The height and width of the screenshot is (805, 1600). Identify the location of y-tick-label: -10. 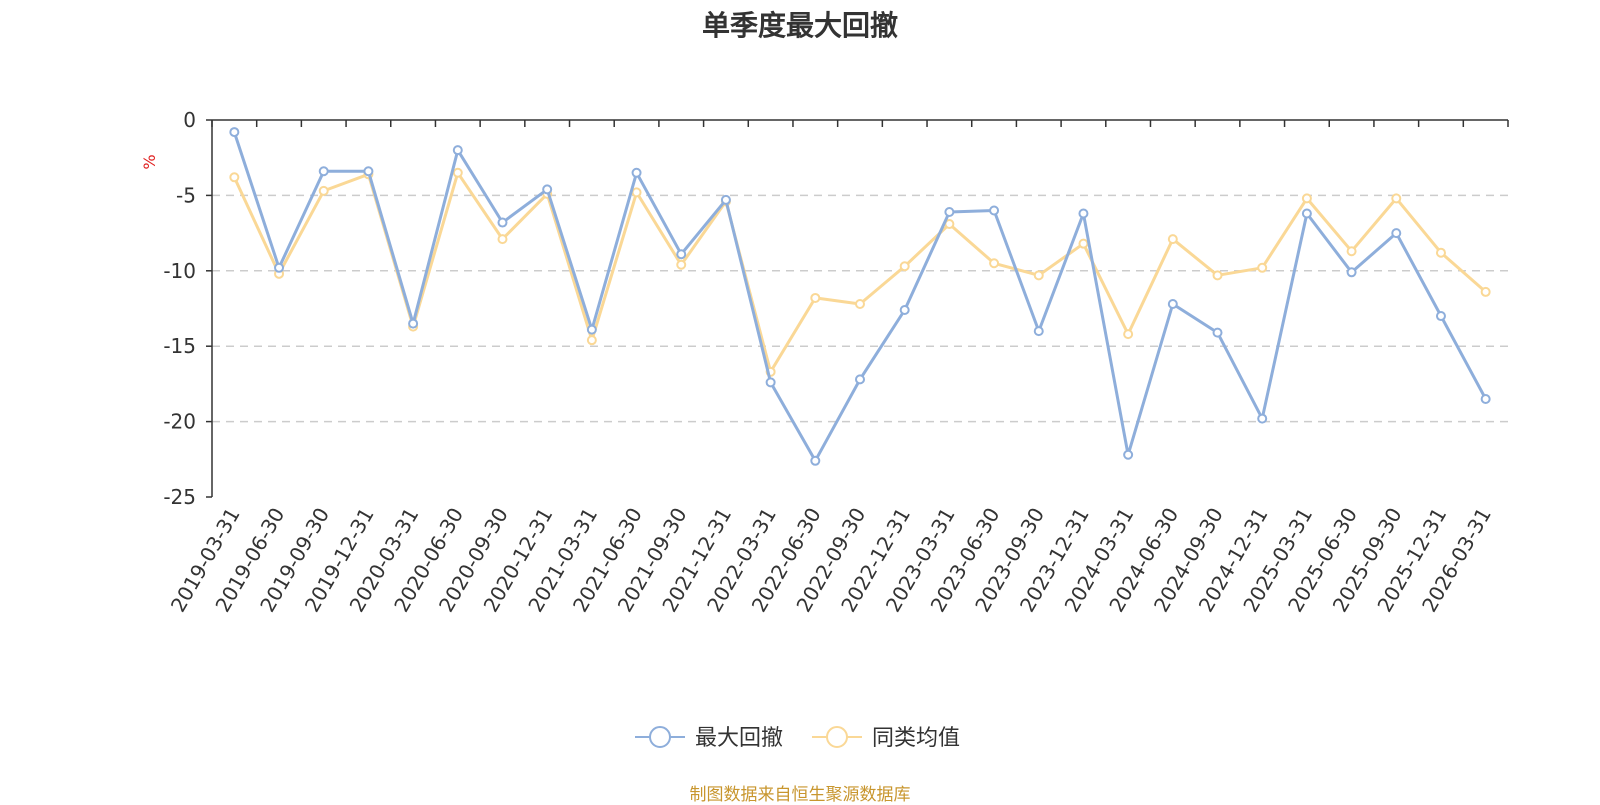
(179, 271).